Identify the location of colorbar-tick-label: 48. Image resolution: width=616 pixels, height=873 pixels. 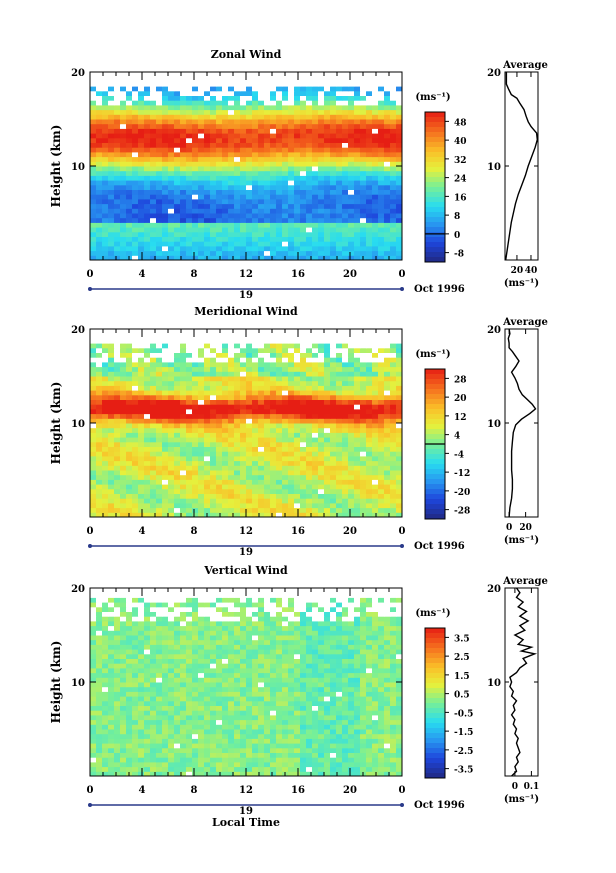
(460, 123).